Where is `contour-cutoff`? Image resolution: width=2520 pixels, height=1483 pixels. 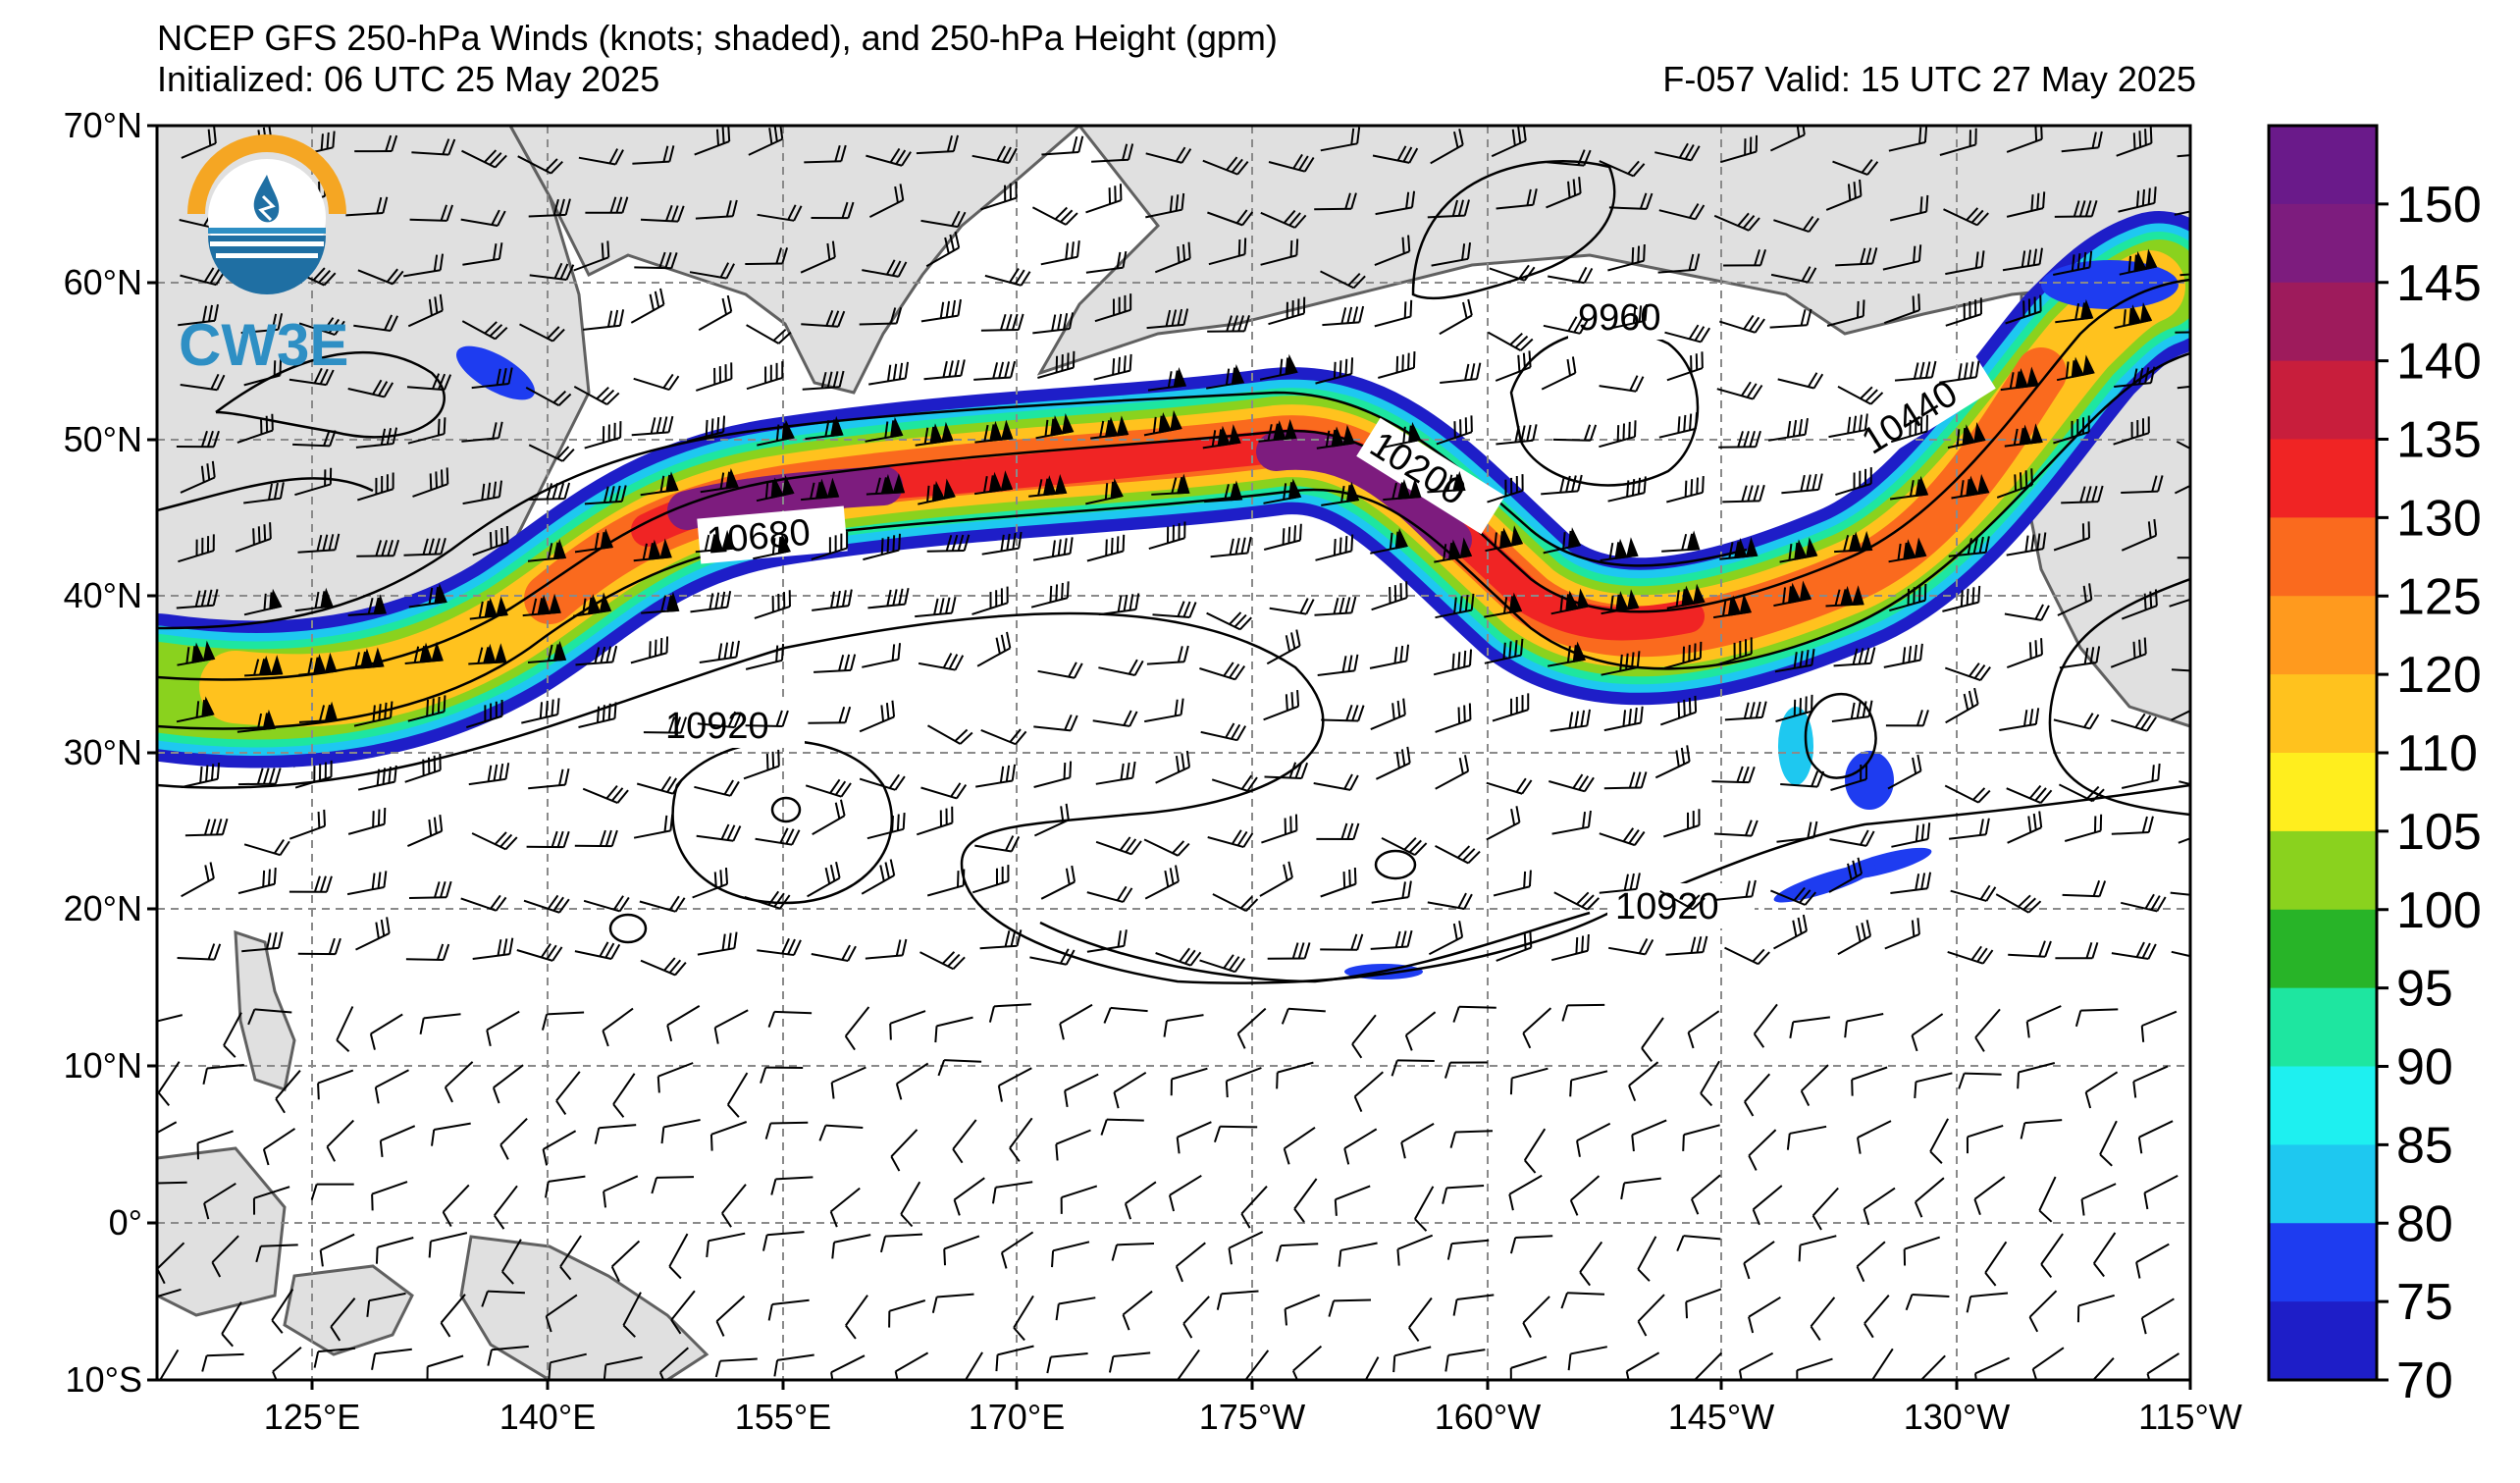
contour-cutoff is located at coordinates (1840, 736).